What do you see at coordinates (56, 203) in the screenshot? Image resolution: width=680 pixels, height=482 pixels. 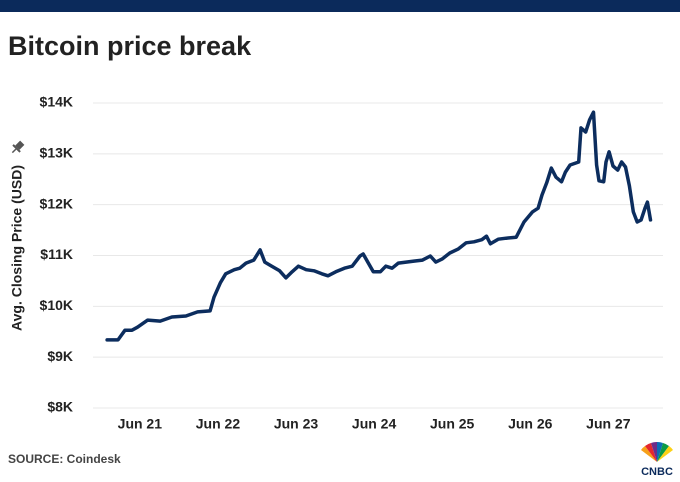 I see `y-tick-label: $12K` at bounding box center [56, 203].